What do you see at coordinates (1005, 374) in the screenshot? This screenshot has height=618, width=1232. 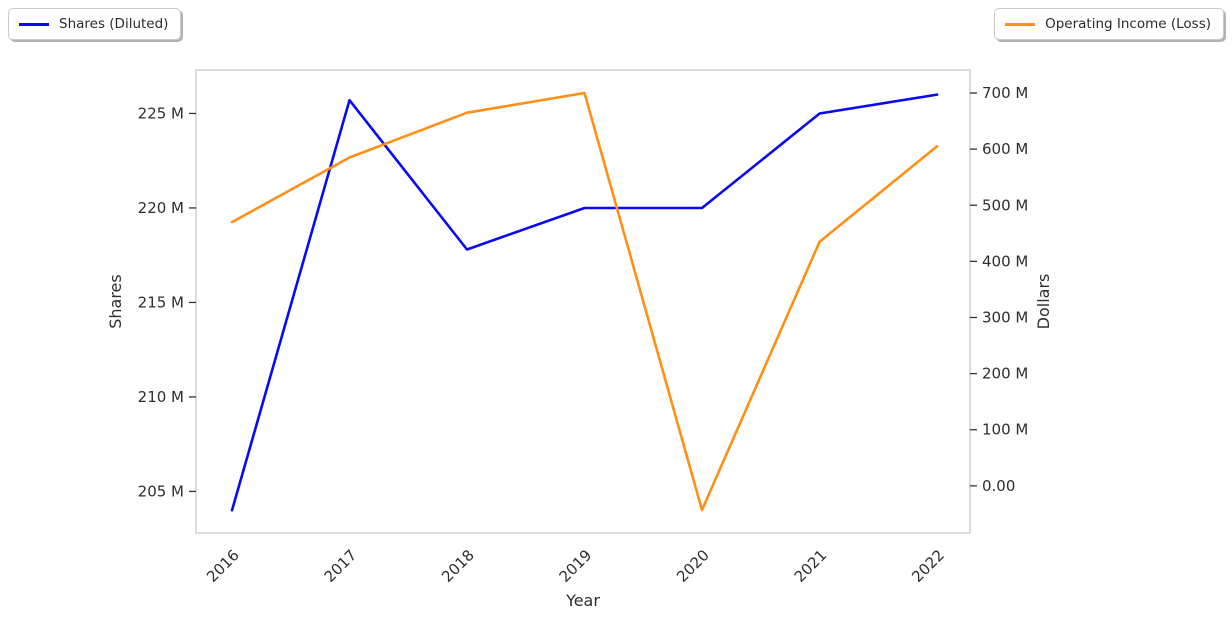 I see `right-axis-tick-label: 200 M` at bounding box center [1005, 374].